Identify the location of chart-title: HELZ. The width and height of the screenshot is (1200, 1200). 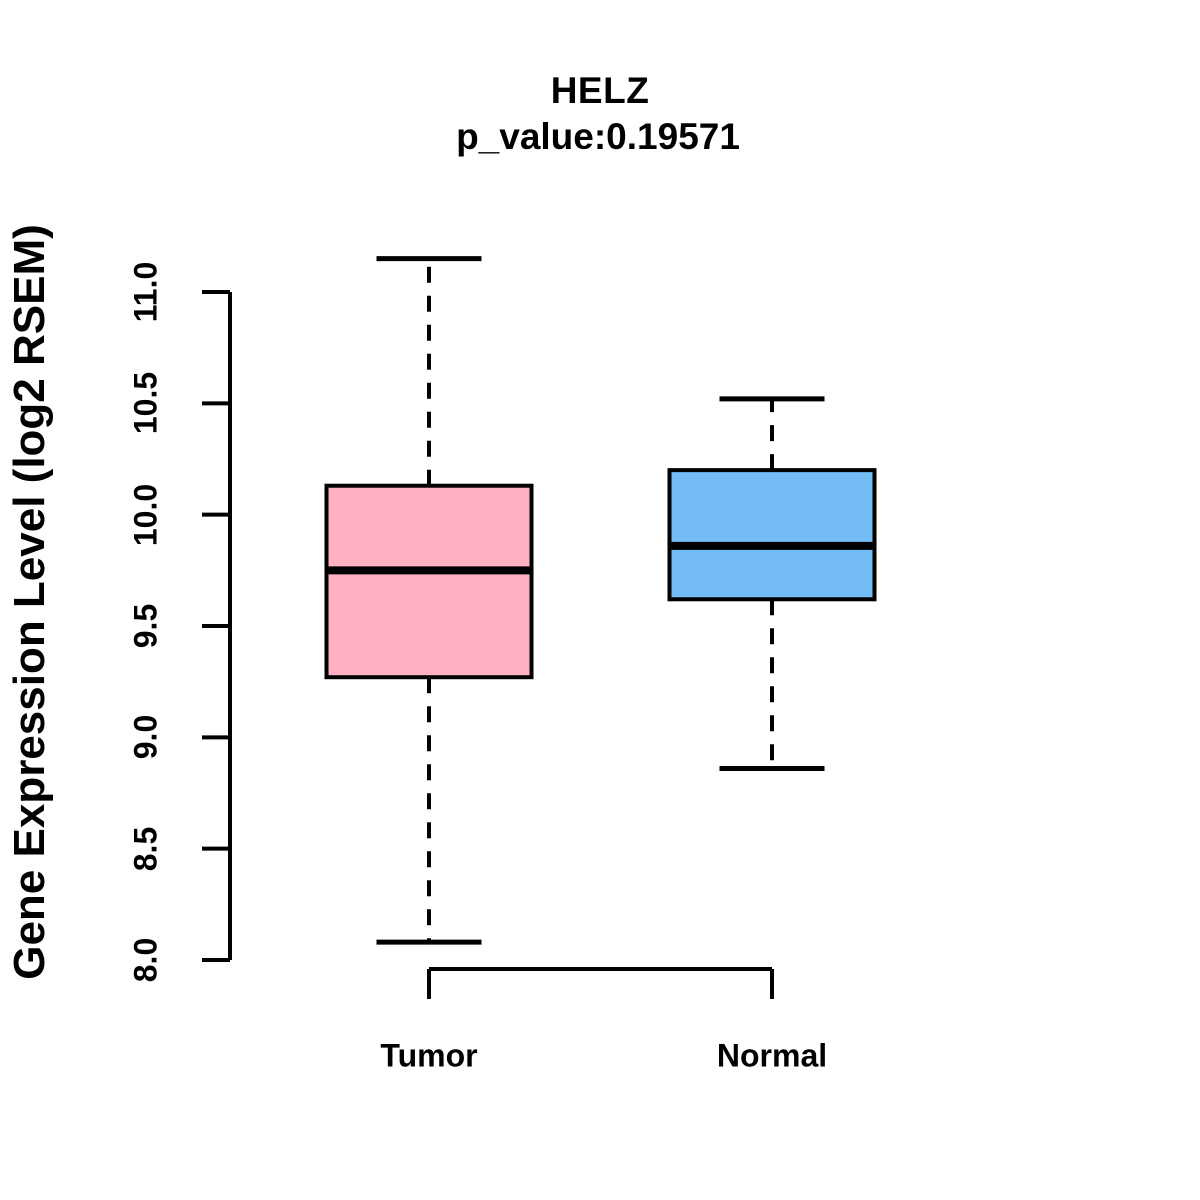
(600, 90).